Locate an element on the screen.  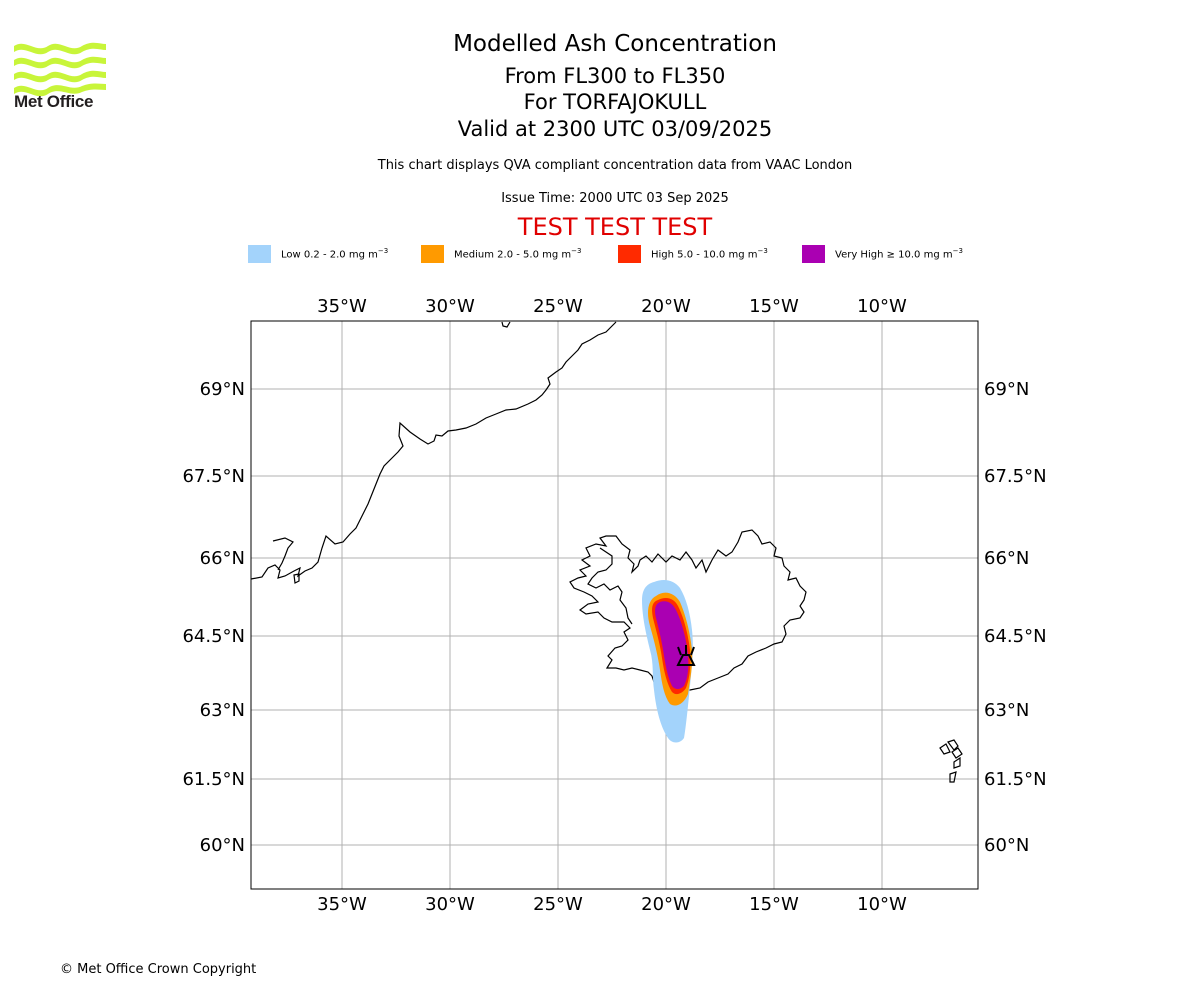
greenland-coastline is located at coordinates (433, 450).